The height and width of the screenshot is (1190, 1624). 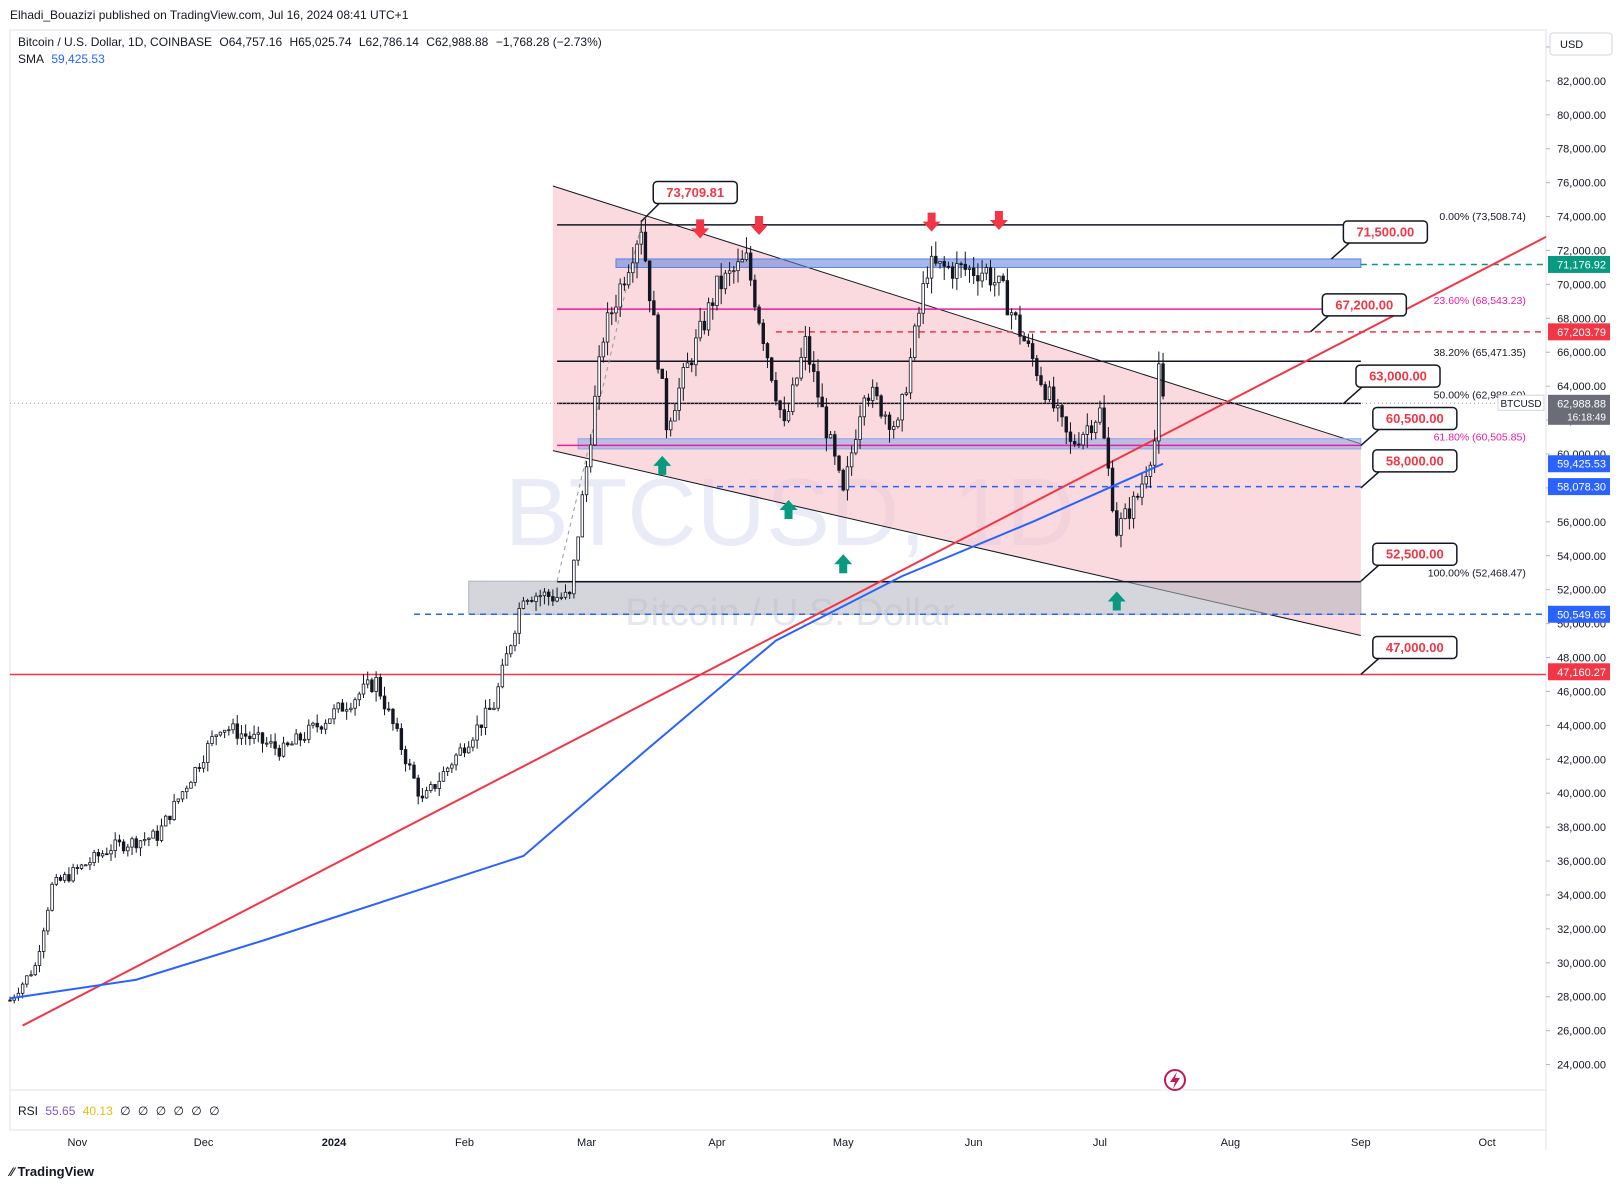 I want to click on currency-box: USD, so click(x=1581, y=44).